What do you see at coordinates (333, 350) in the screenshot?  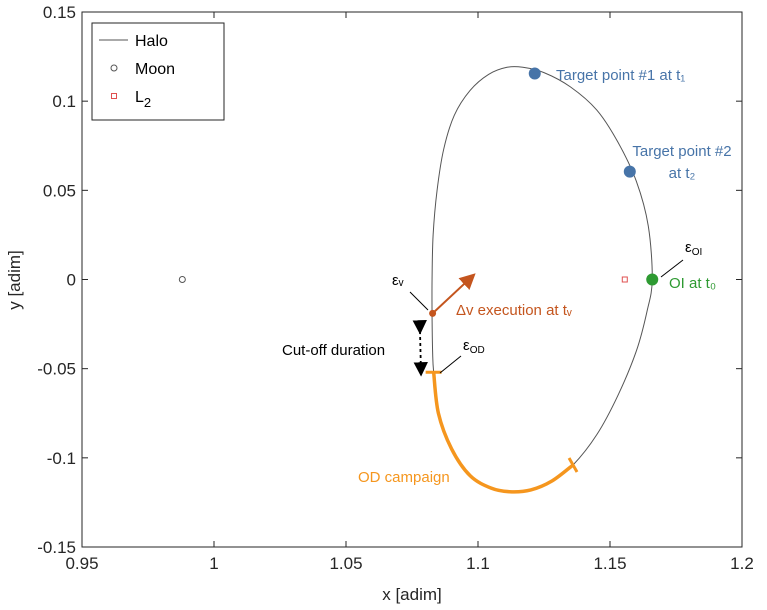 I see `cutoff-label: Cut-off duration` at bounding box center [333, 350].